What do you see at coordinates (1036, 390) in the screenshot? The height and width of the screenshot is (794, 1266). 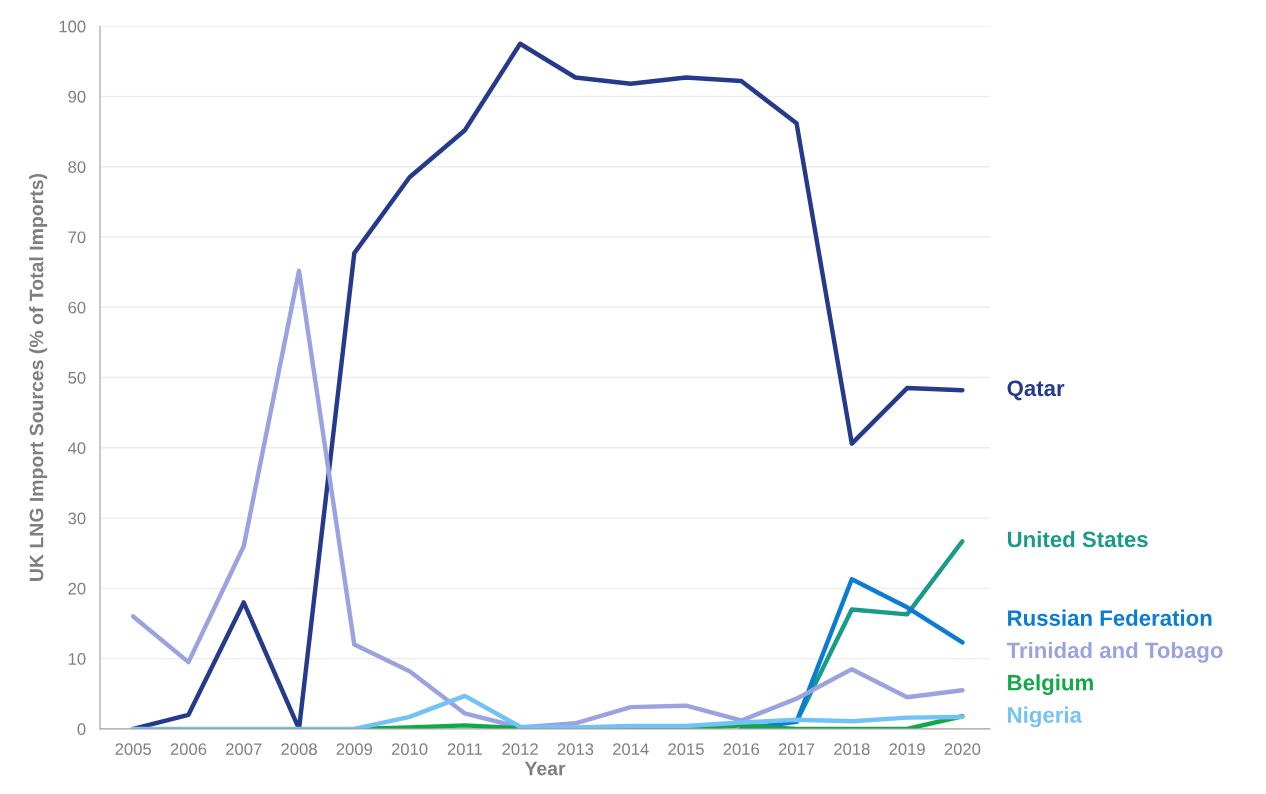 I see `text: Qatar` at bounding box center [1036, 390].